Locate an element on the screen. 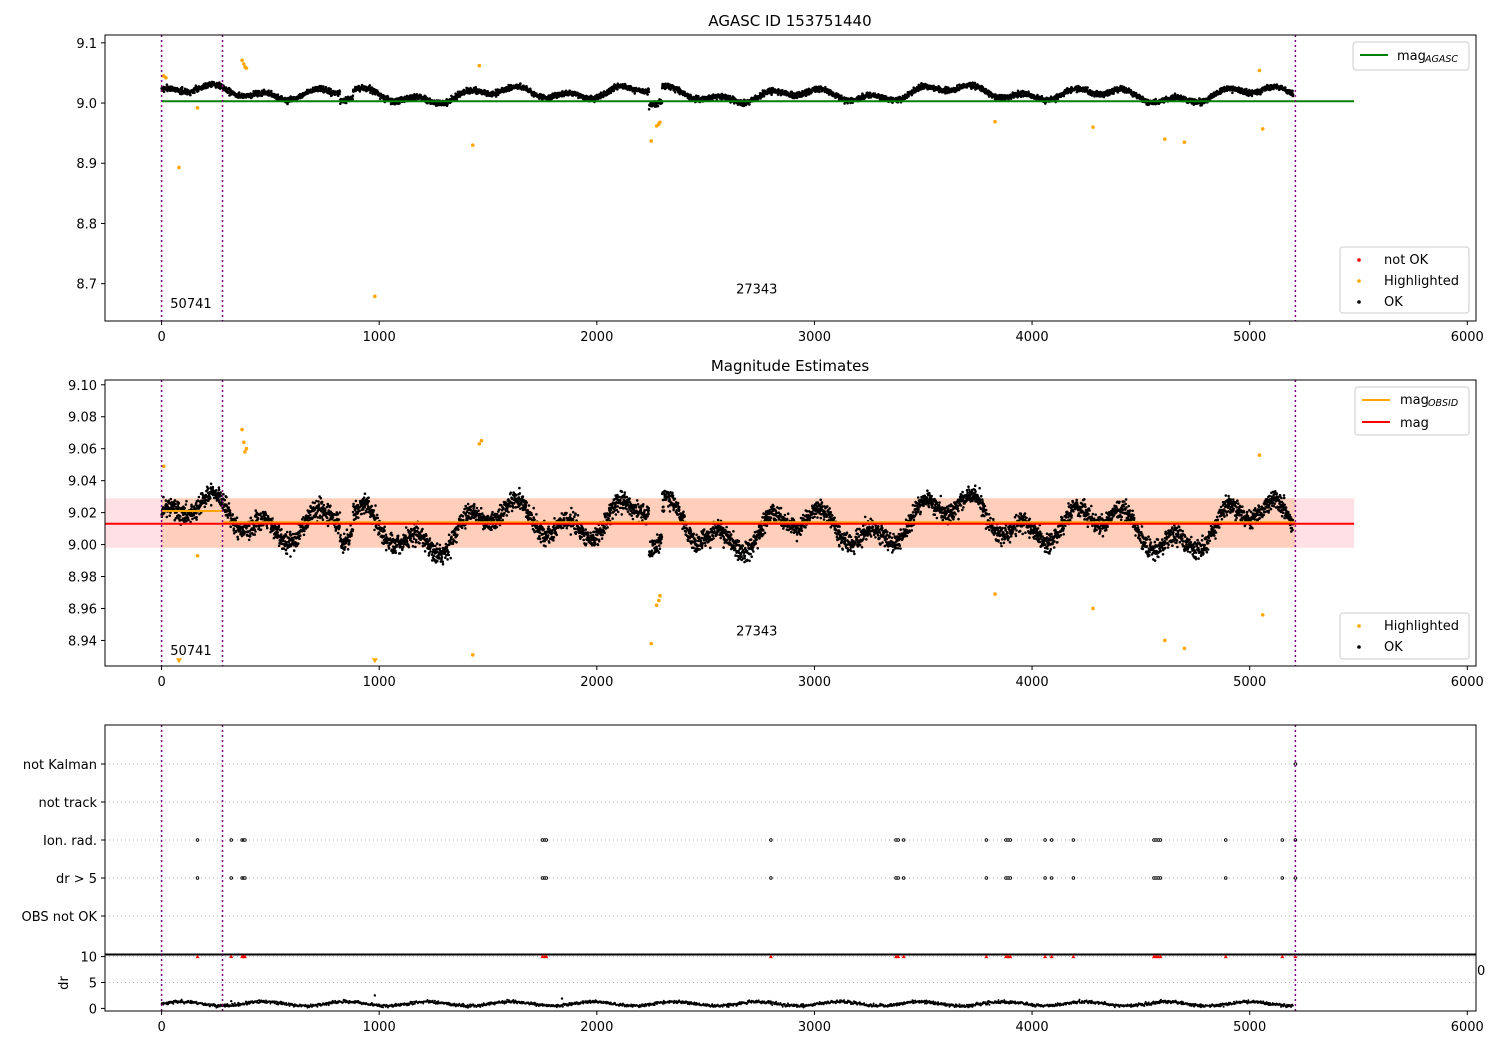 The image size is (1500, 1050). y-tick-label: 5 is located at coordinates (93, 984).